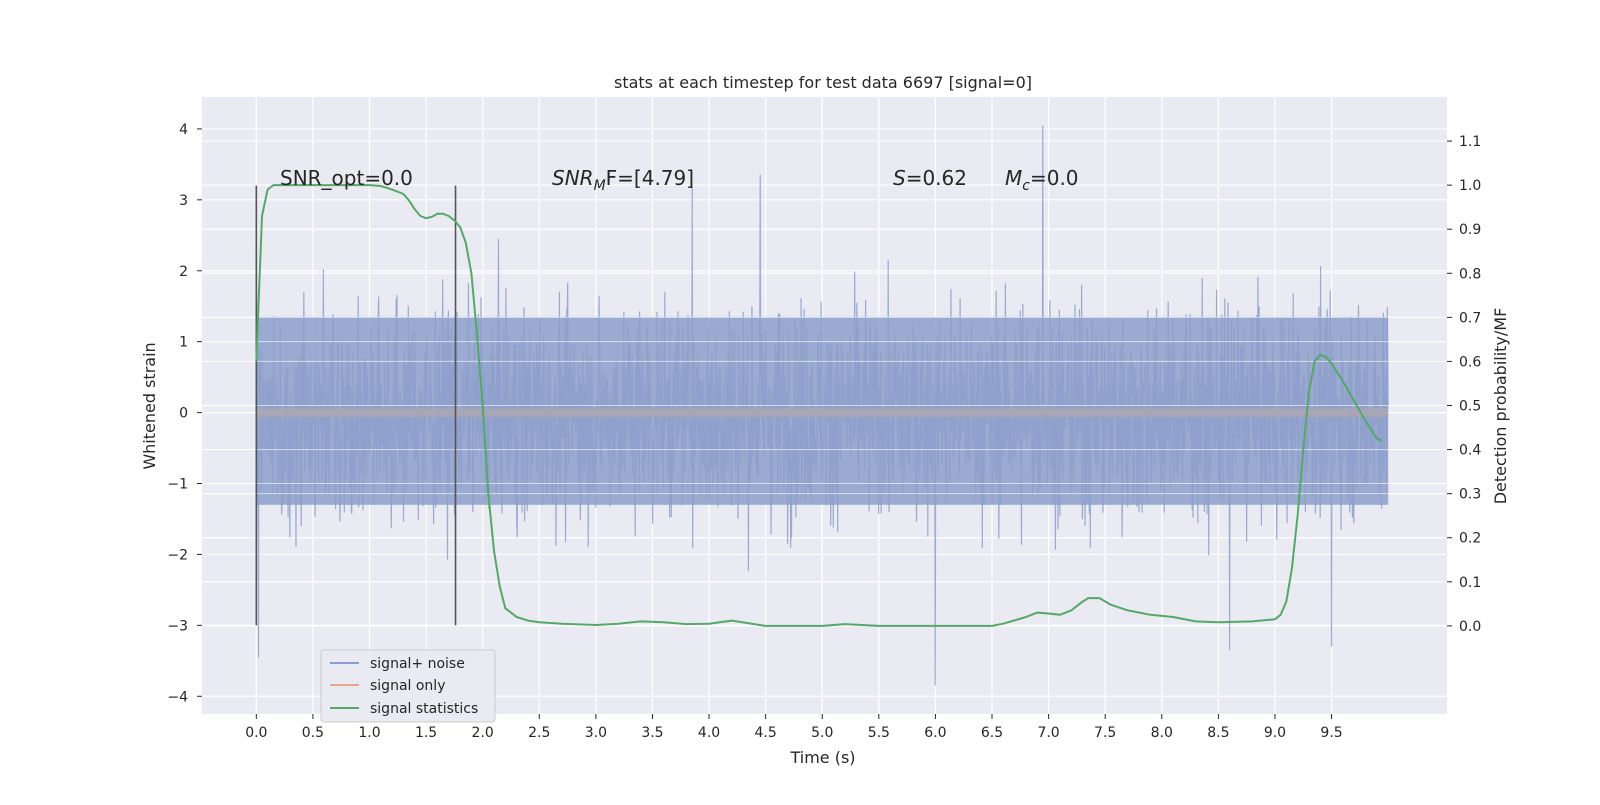  I want to click on x-tick-label: 5.5, so click(879, 733).